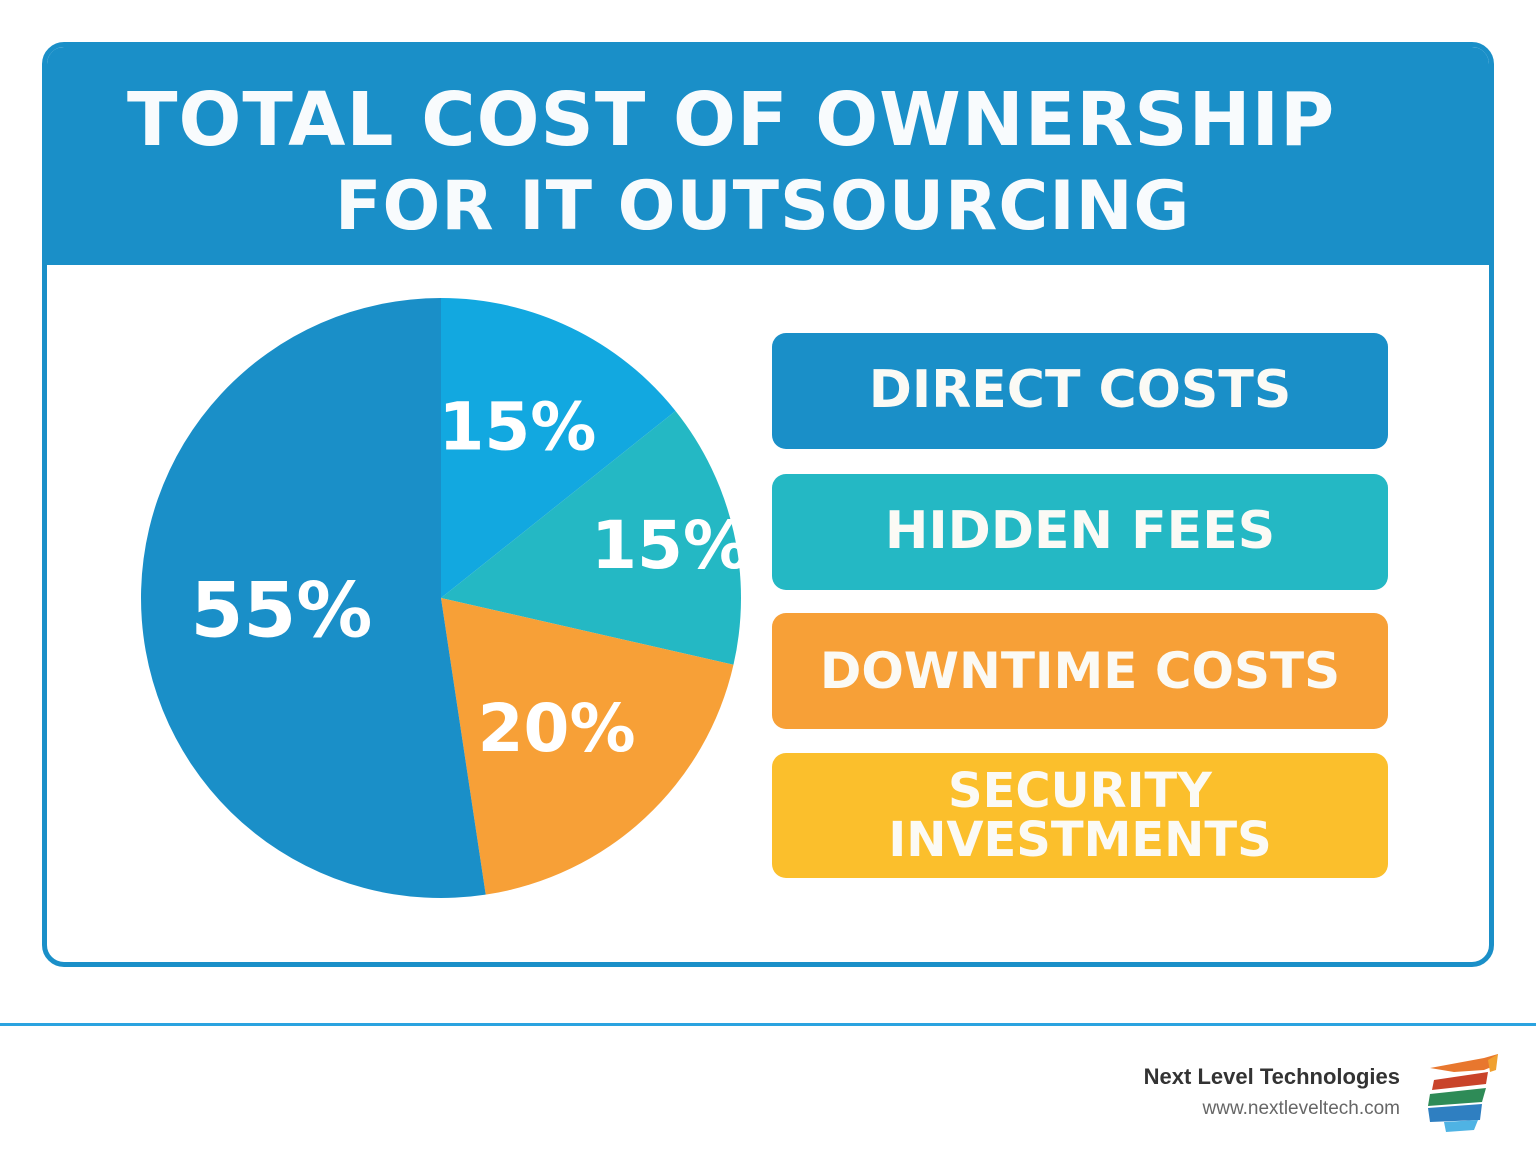 Image resolution: width=1536 pixels, height=1154 pixels. I want to click on slice-label-4: 55%, so click(281, 609).